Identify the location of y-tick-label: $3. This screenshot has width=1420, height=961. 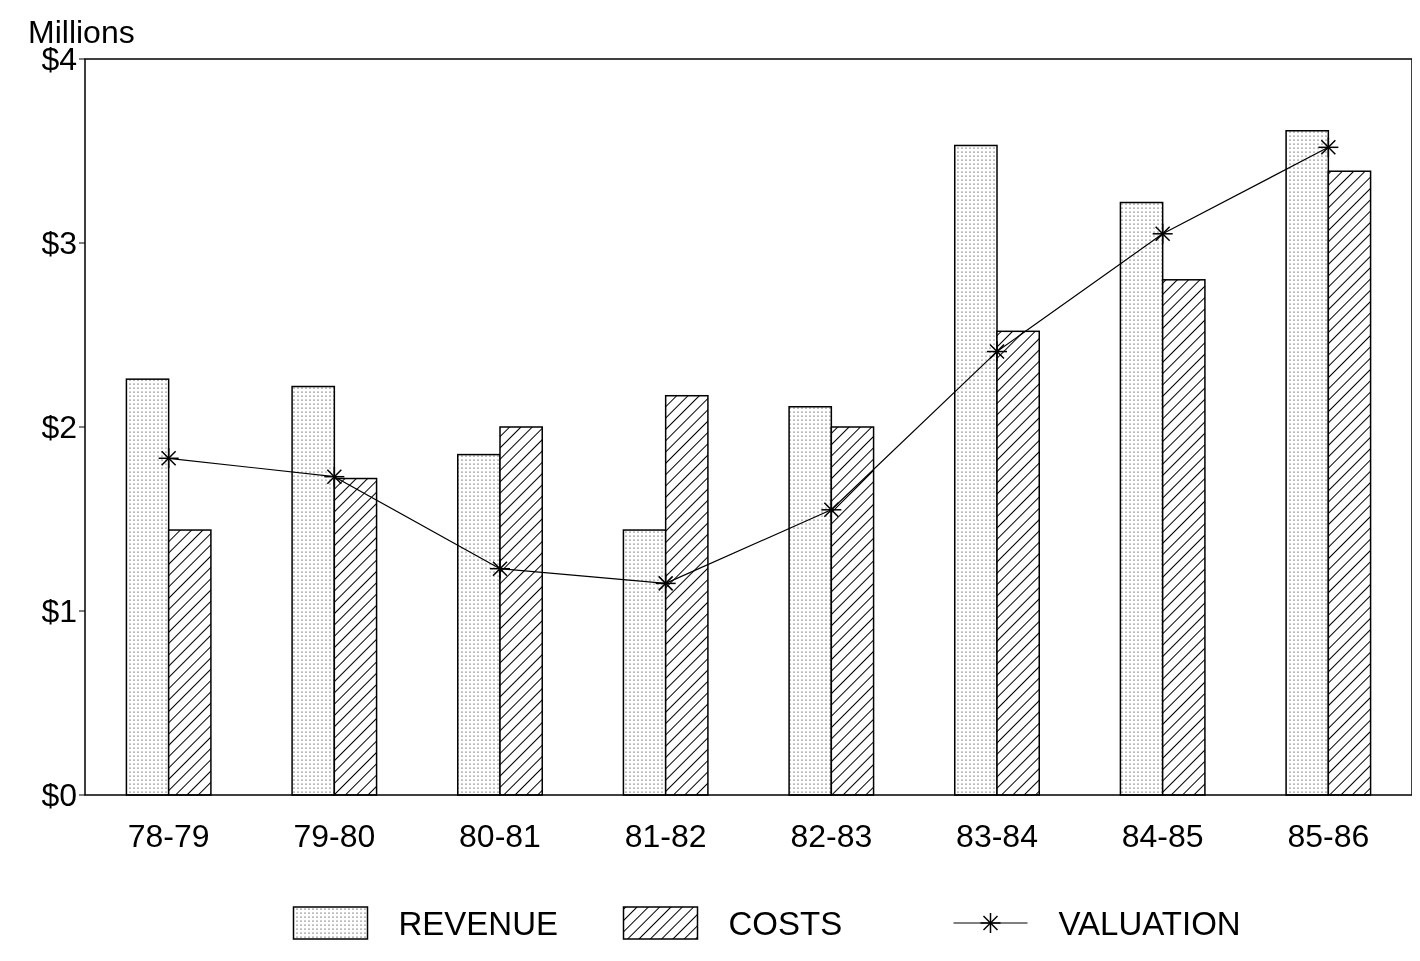
(59, 243).